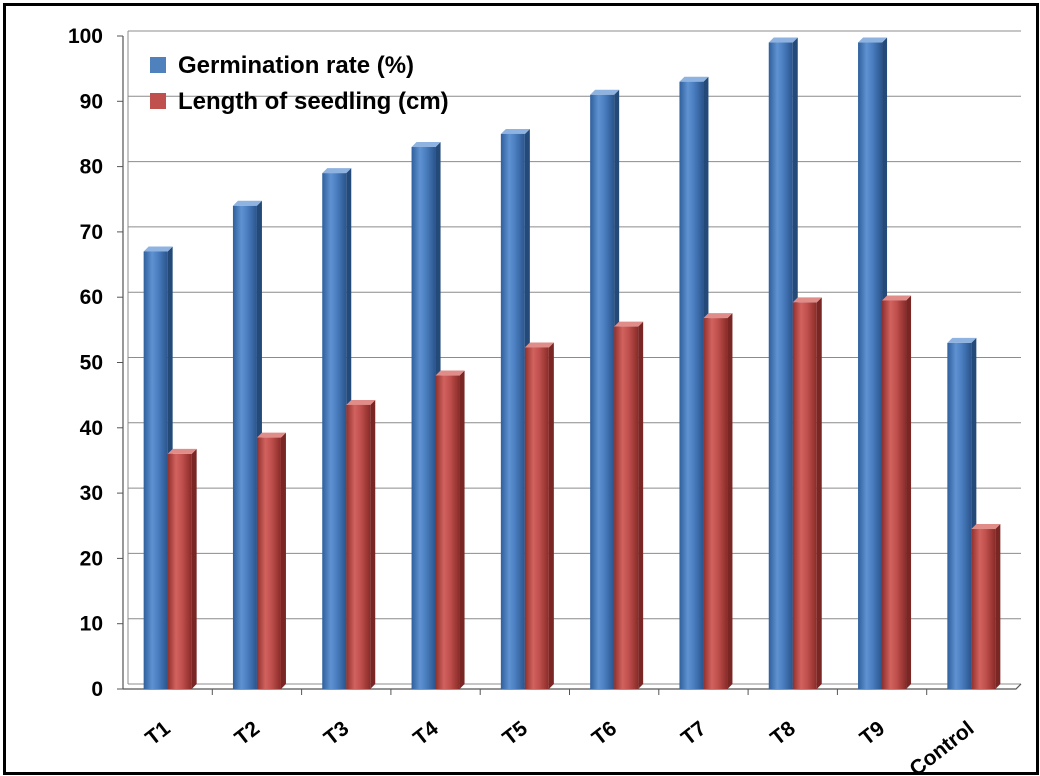 The width and height of the screenshot is (1040, 776). Describe the element at coordinates (872, 733) in the screenshot. I see `x-tick-label: T9` at that location.